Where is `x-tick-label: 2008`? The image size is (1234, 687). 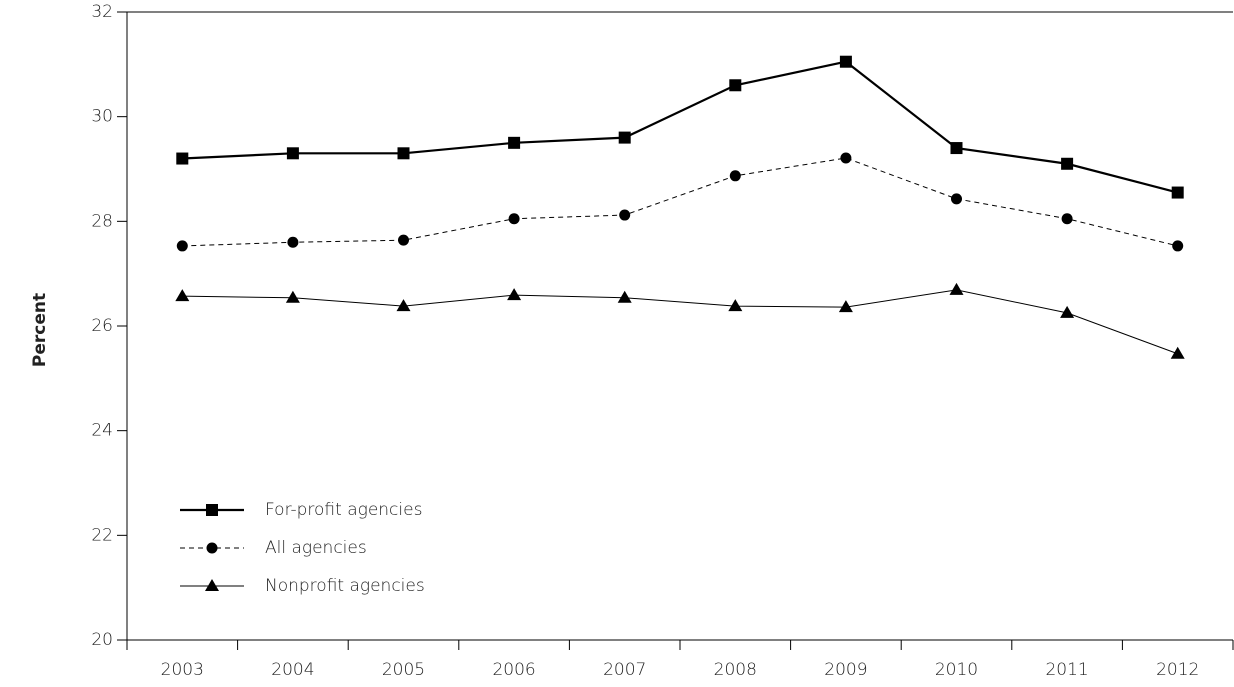
x-tick-label: 2008 is located at coordinates (735, 670).